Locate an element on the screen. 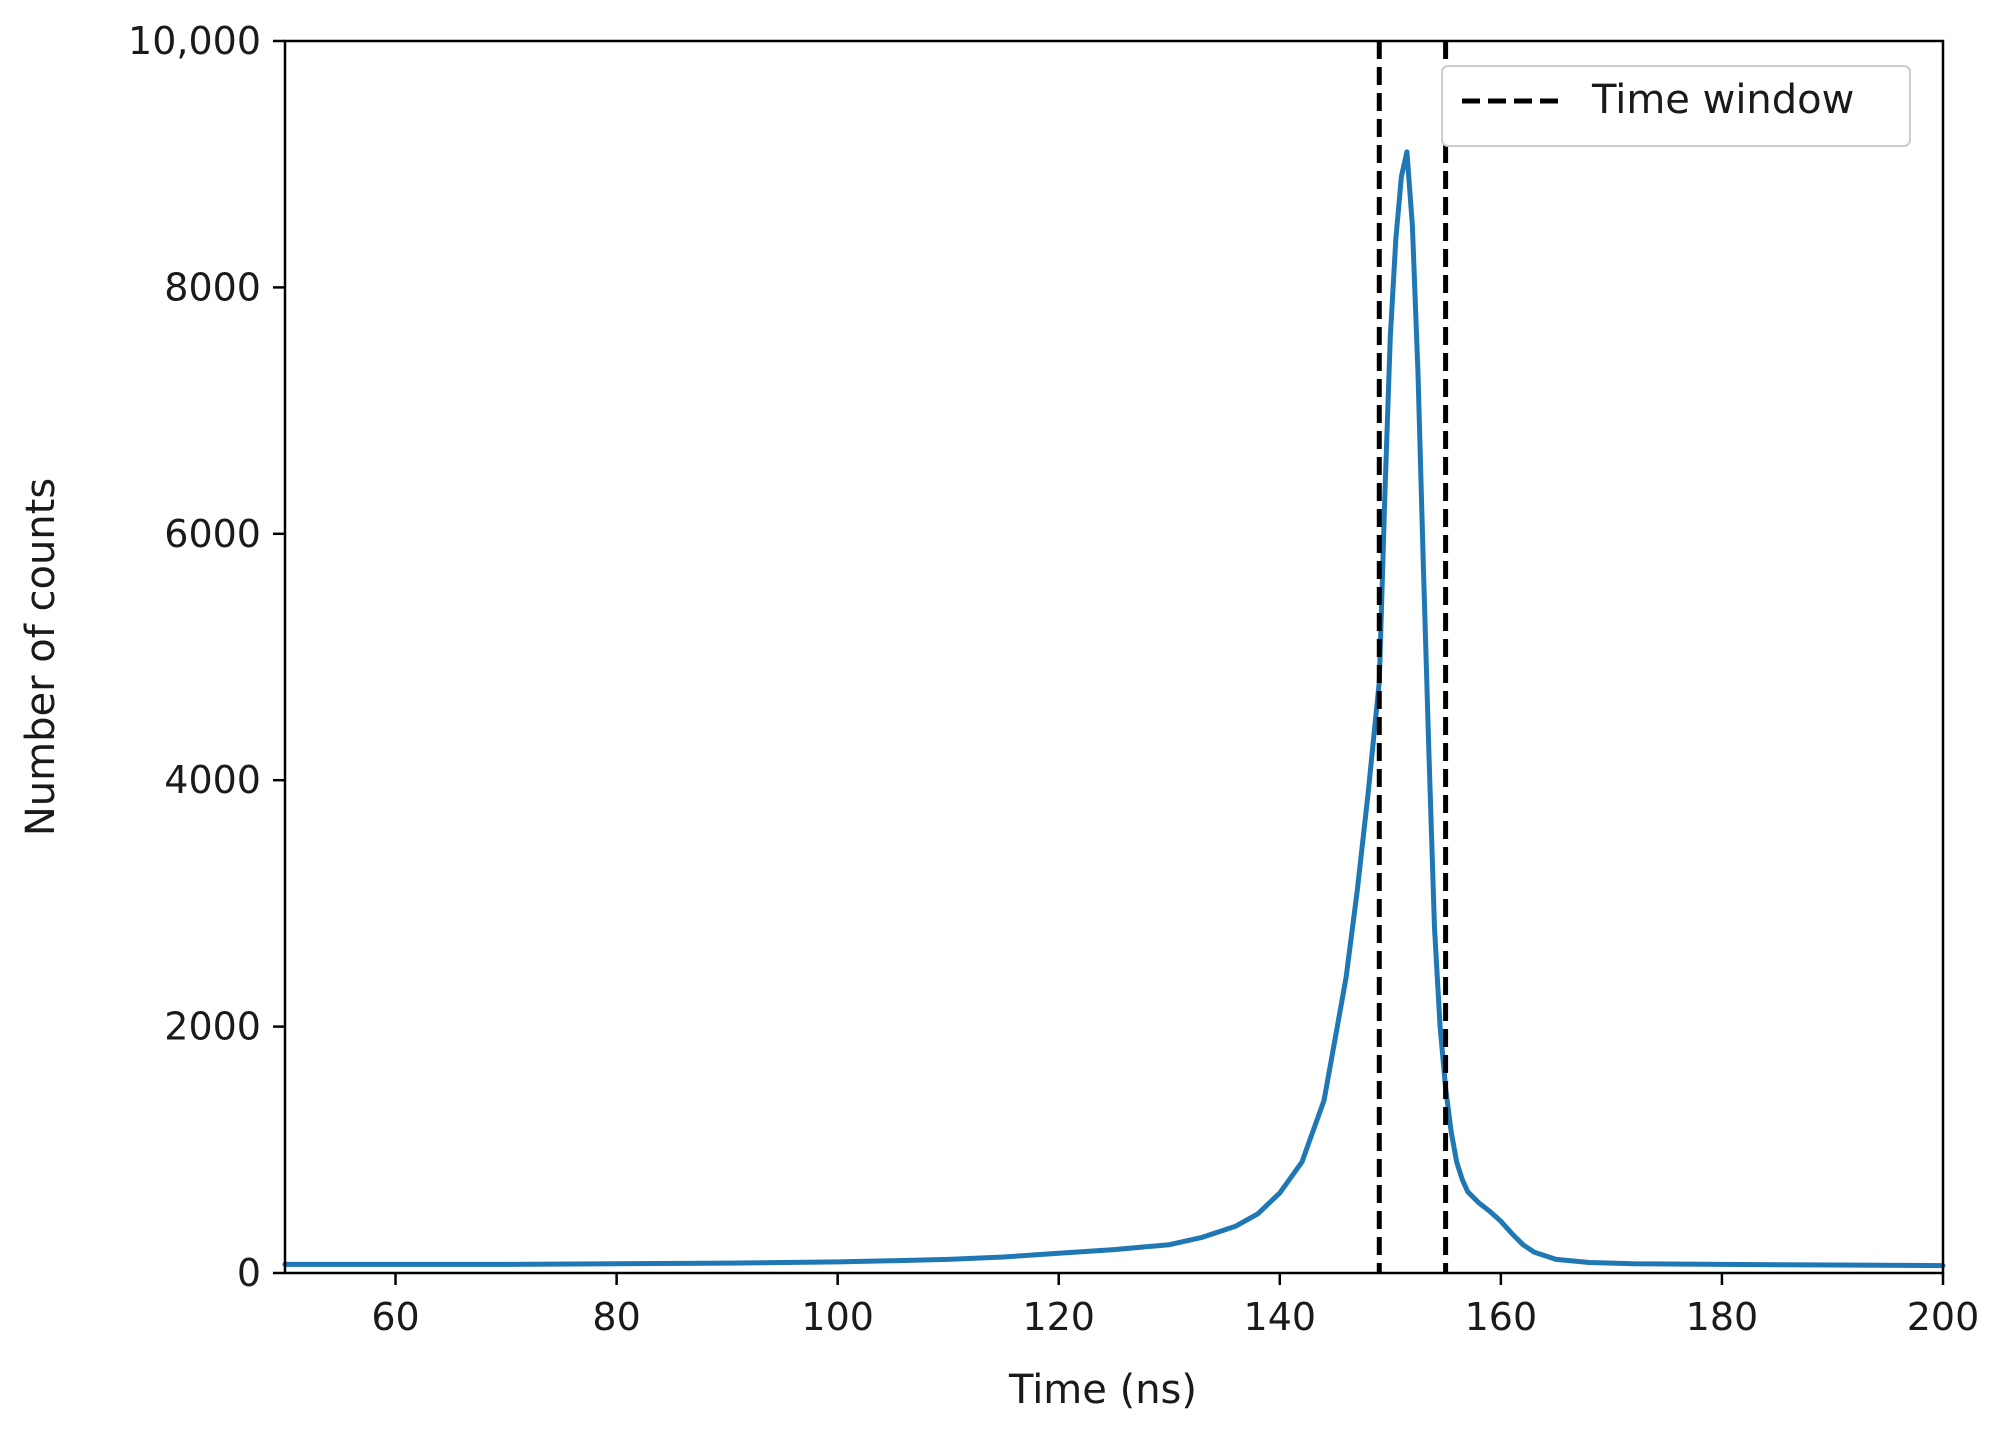 This screenshot has width=1990, height=1431. x-tick-label-140: 140 is located at coordinates (1280, 1317).